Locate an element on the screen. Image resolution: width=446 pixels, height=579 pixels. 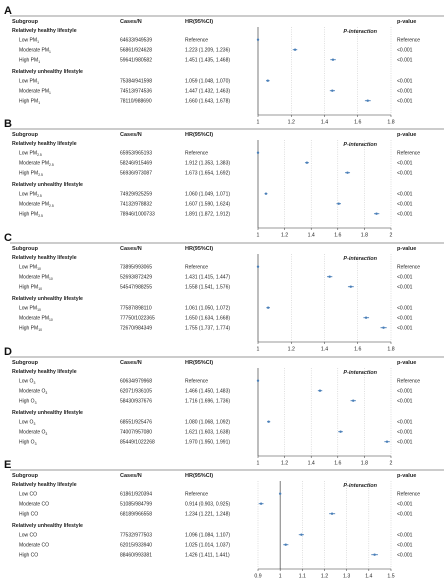
x-tick-label: 2 is located at coordinates (391, 236).